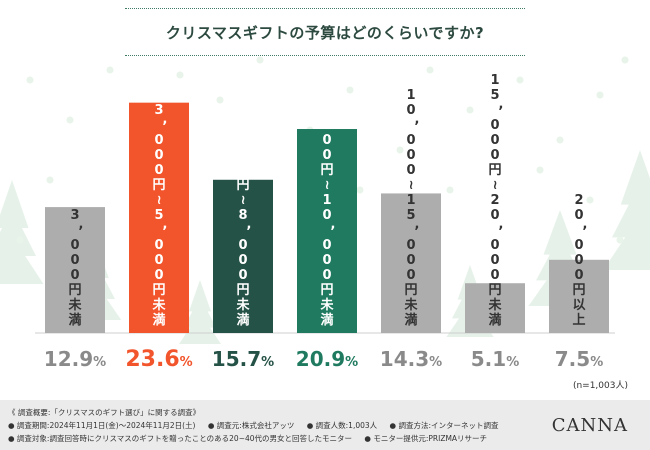  I want to click on survey-org: ● 調査元:株式会社アッツ, so click(251, 425).